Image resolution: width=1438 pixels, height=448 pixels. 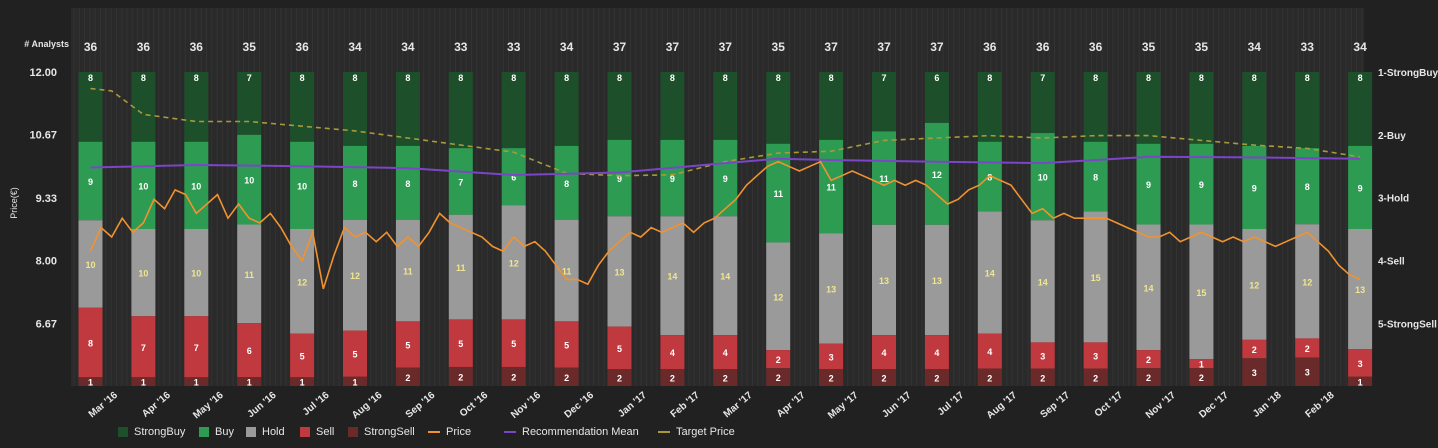 I want to click on legend-item-buy: Buy, so click(x=216, y=432).